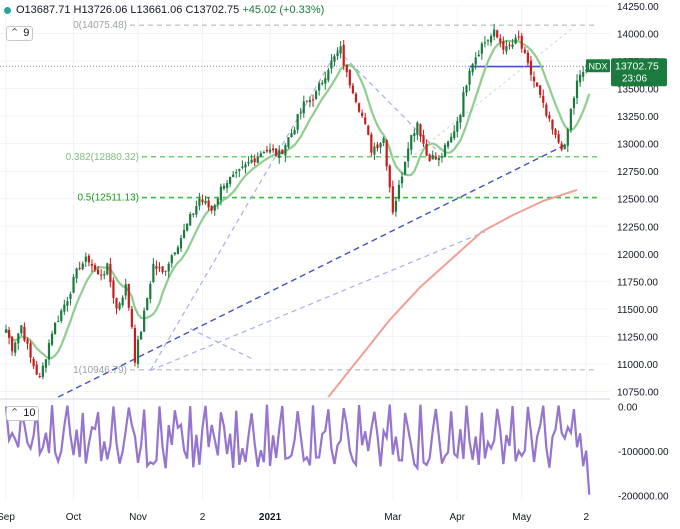  Describe the element at coordinates (638, 117) in the screenshot. I see `price-tick-label: 13250.00` at that location.